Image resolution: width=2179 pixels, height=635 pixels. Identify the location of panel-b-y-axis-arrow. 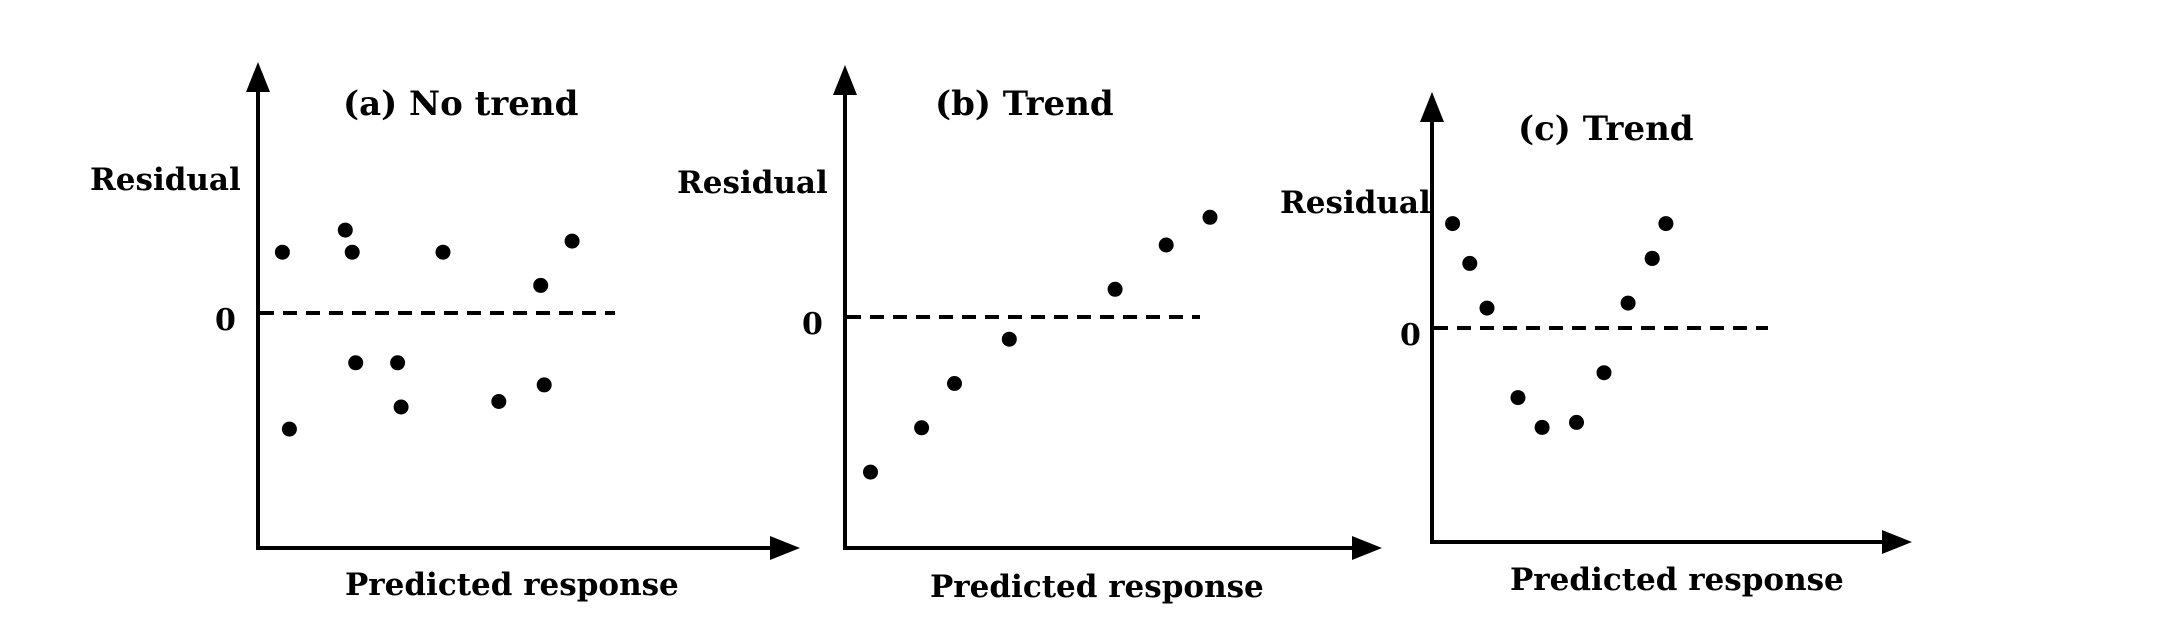
(845, 80).